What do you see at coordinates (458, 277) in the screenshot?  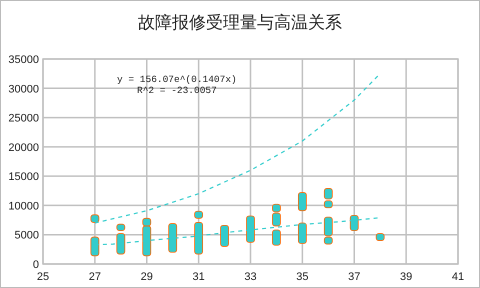 I see `x-tick-label: 41` at bounding box center [458, 277].